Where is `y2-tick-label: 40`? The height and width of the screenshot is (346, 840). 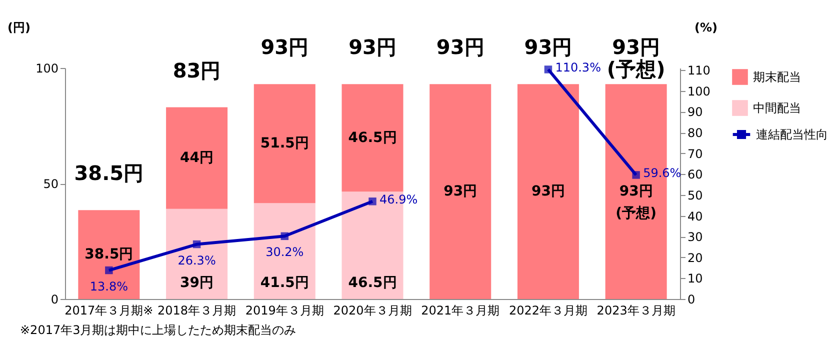 y2-tick-label: 40 is located at coordinates (695, 216).